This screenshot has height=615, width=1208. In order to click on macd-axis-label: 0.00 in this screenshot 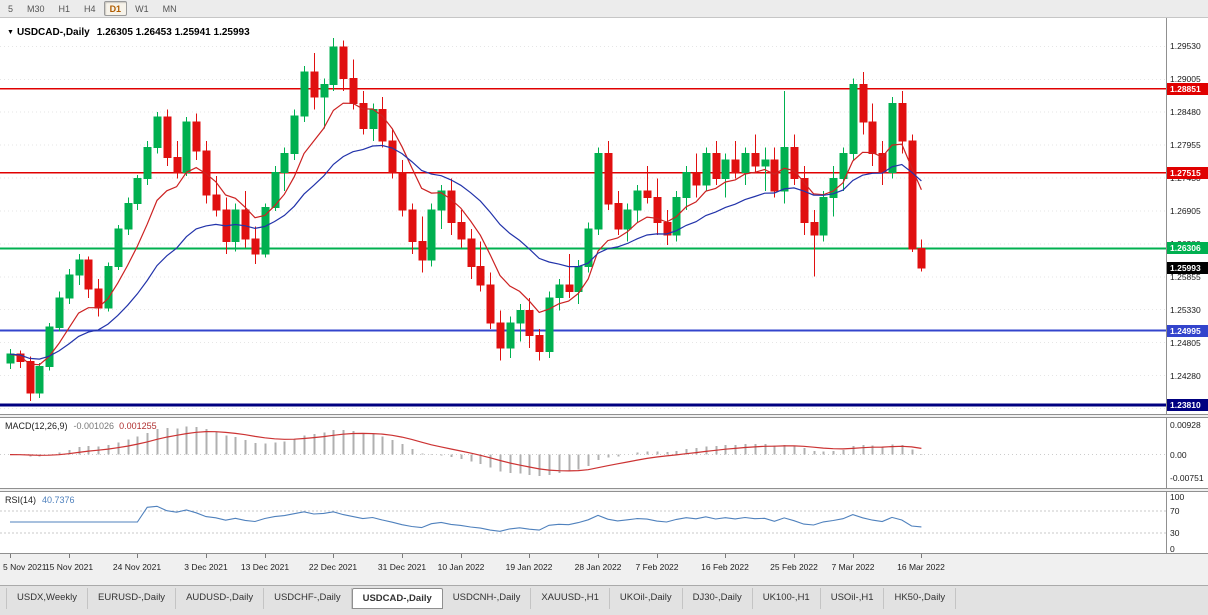, I will do `click(1178, 454)`.